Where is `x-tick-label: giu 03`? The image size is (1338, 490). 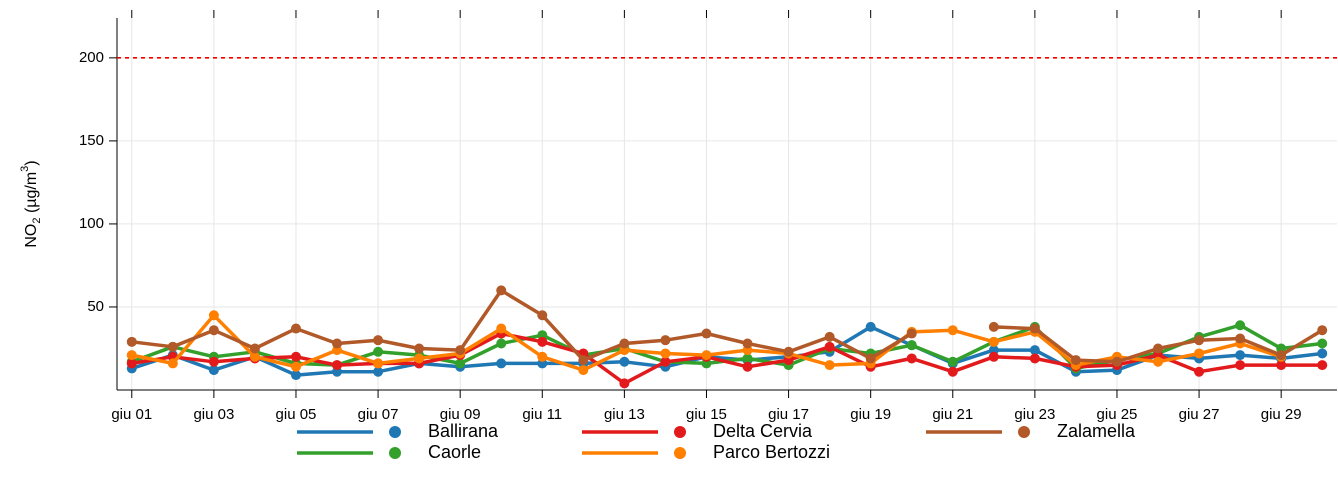
x-tick-label: giu 03 is located at coordinates (213, 414).